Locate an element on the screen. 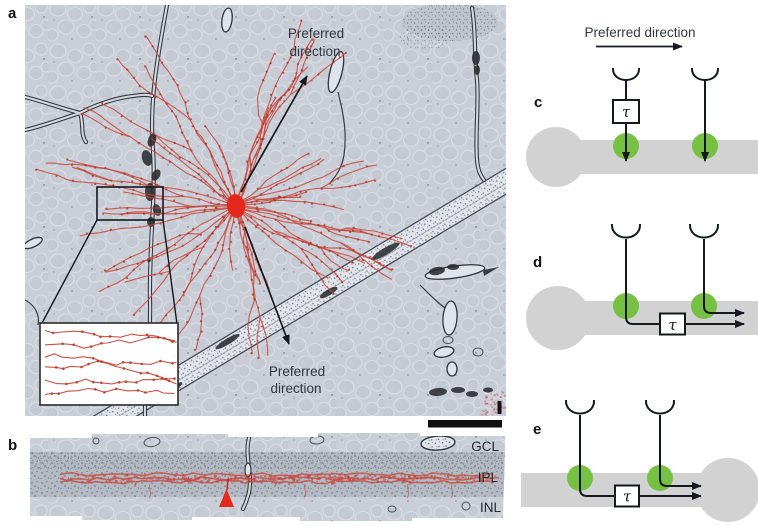  model-d: τ d is located at coordinates (642, 286).